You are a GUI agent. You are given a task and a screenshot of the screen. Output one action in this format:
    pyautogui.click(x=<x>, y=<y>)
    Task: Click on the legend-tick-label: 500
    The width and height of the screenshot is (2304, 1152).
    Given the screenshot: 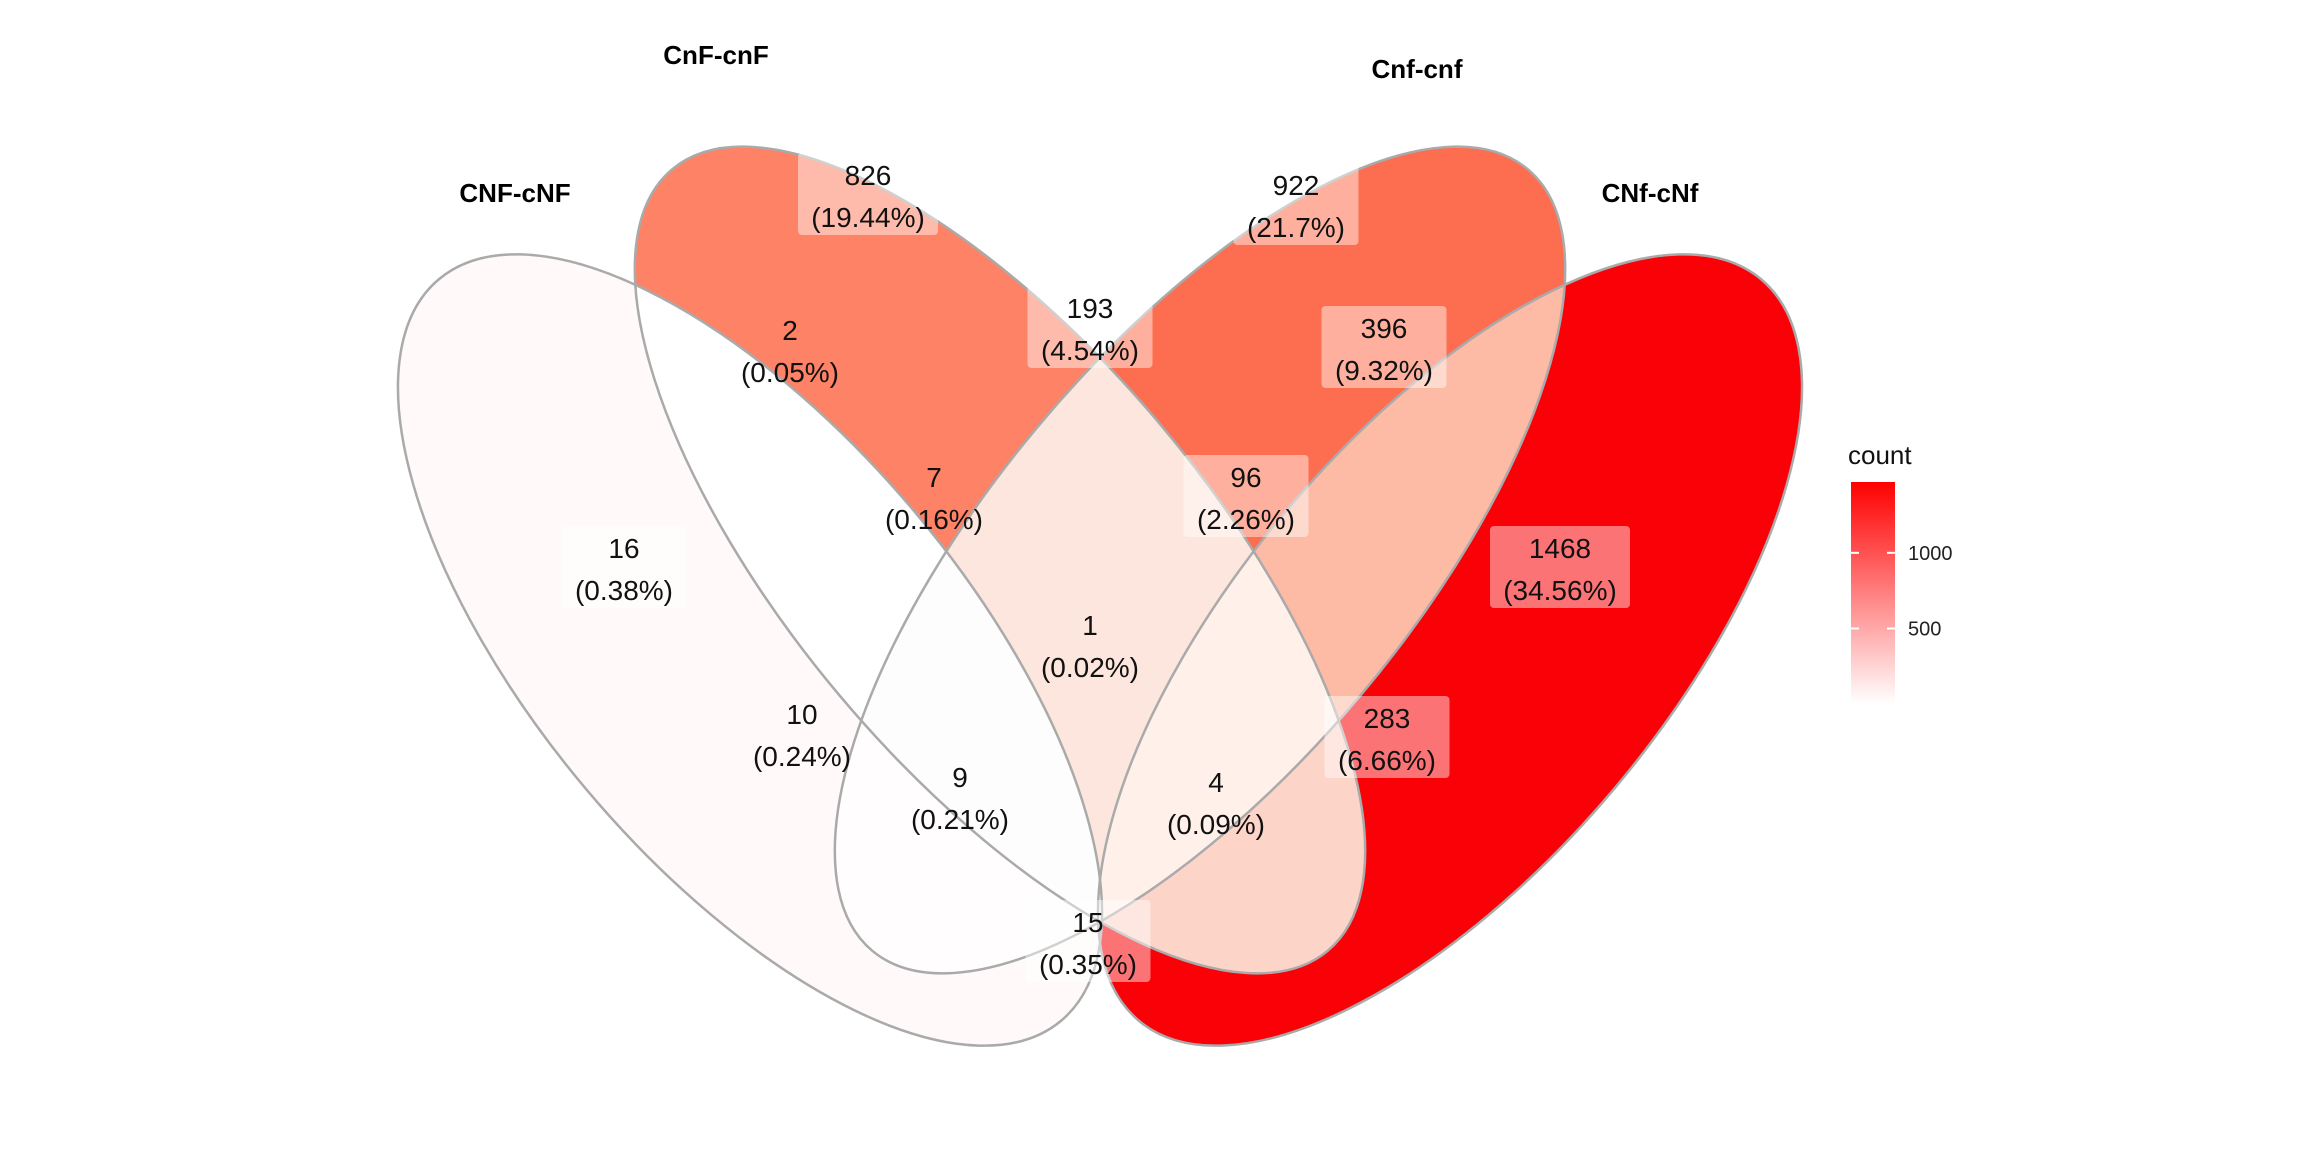 What is the action you would take?
    pyautogui.click(x=1924, y=629)
    